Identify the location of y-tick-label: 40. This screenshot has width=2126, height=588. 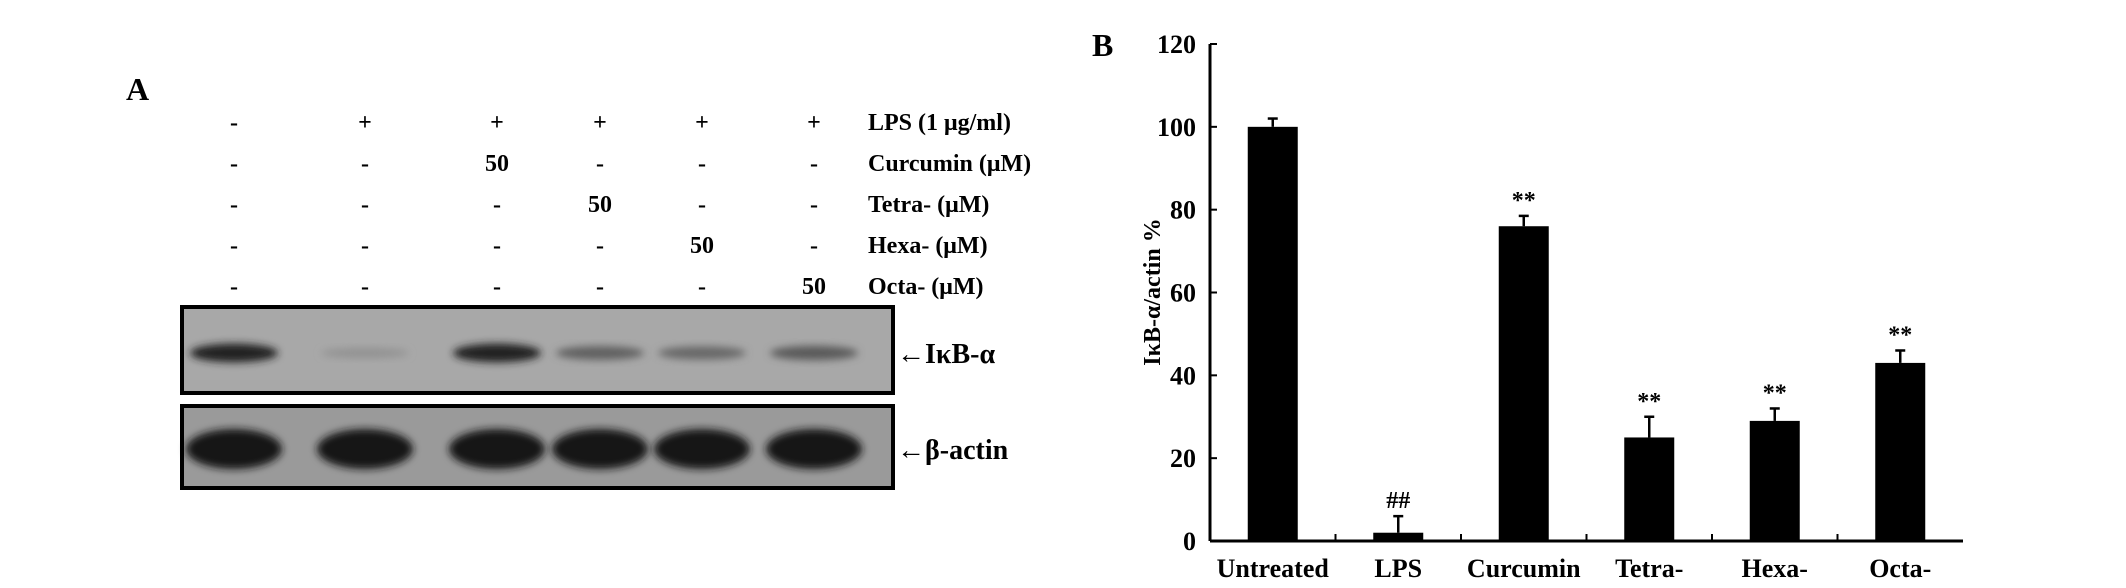
(1183, 375).